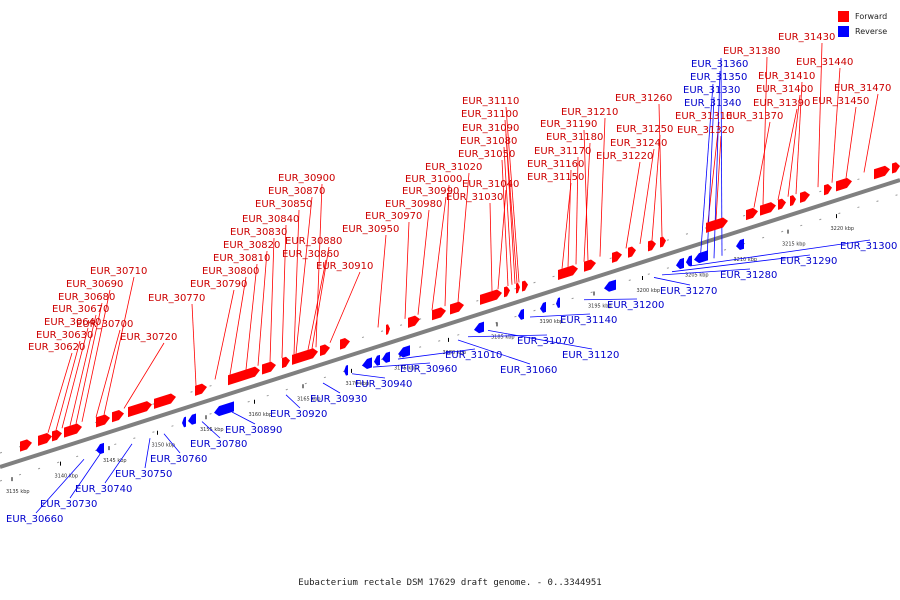 The height and width of the screenshot is (600, 900). I want to click on forward-gene-label: EUR_31160, so click(555, 164).